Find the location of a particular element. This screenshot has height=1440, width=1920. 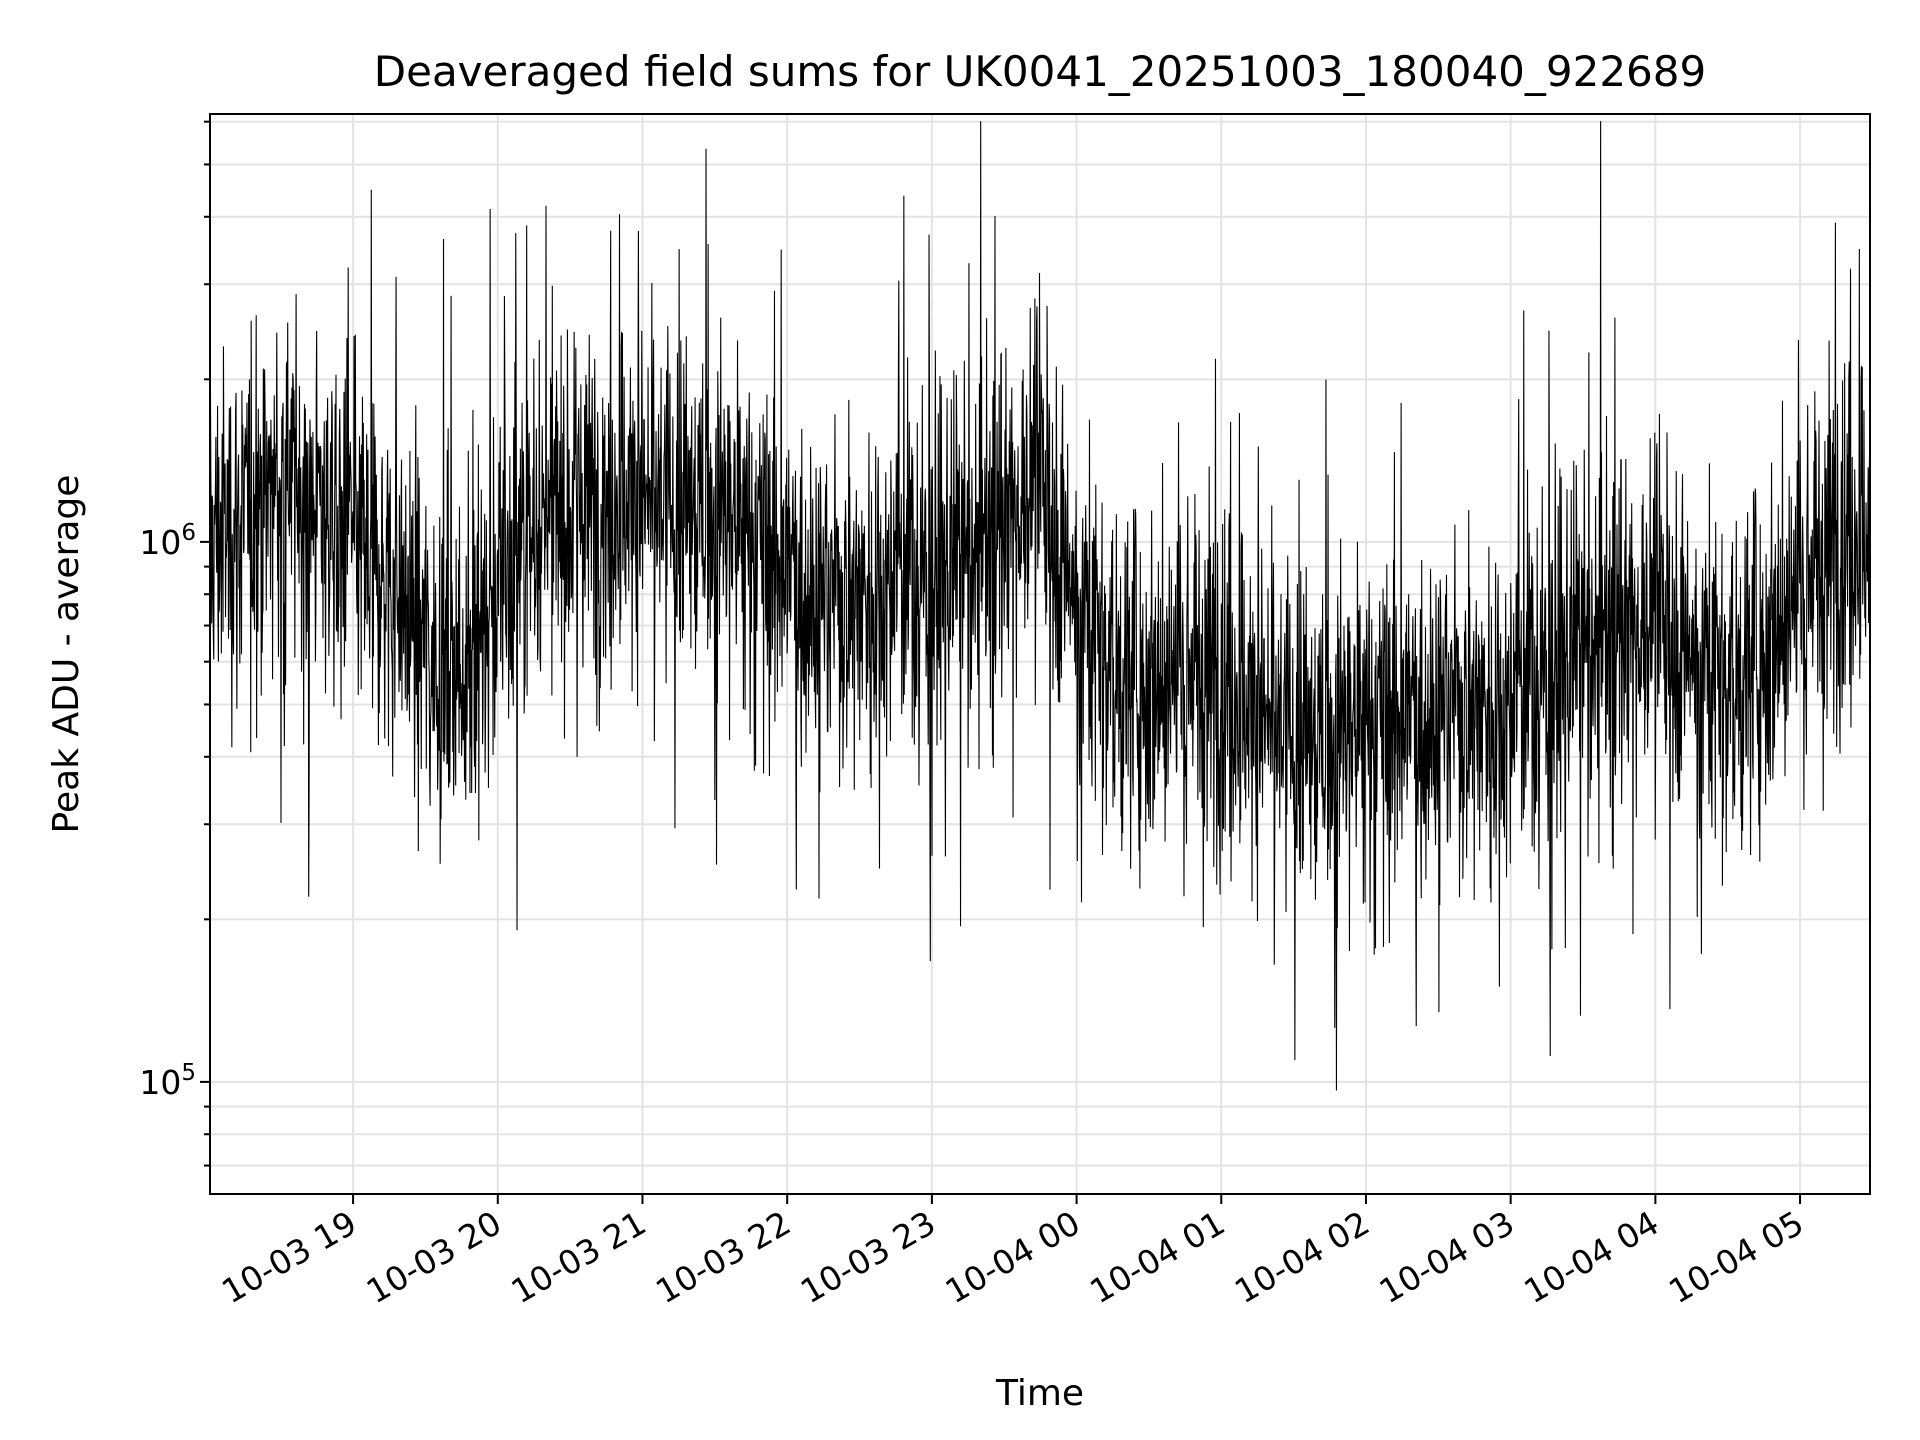

y-axis-label: Peak ADU - average is located at coordinates (66, 654).